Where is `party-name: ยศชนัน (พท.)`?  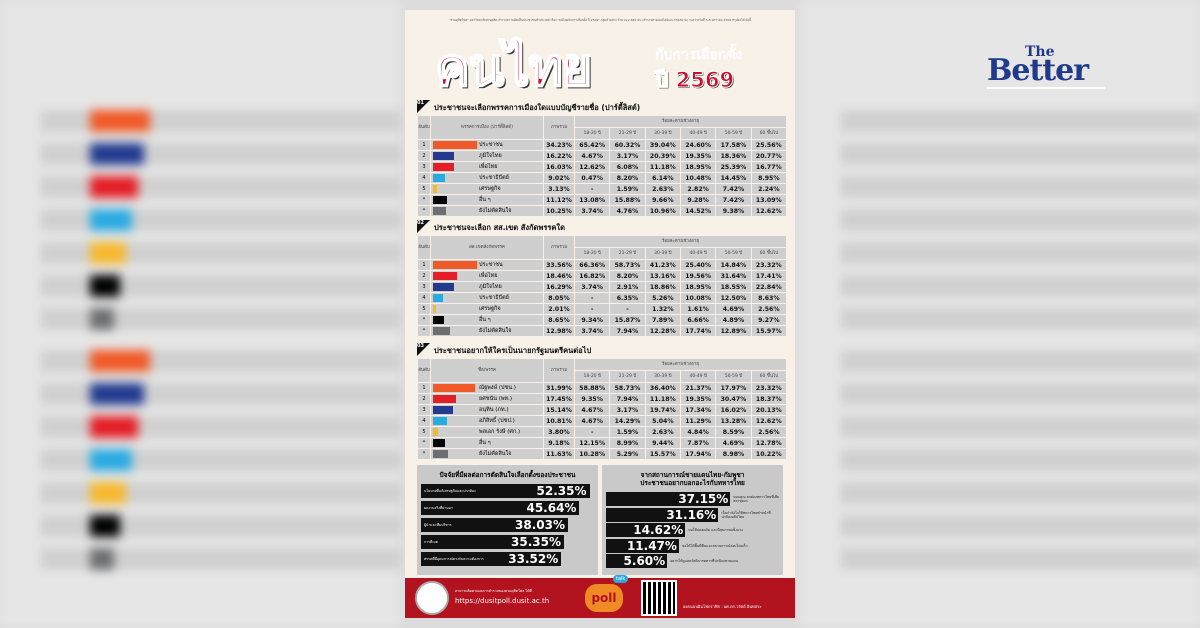 party-name: ยศชนัน (พท.) is located at coordinates (496, 398).